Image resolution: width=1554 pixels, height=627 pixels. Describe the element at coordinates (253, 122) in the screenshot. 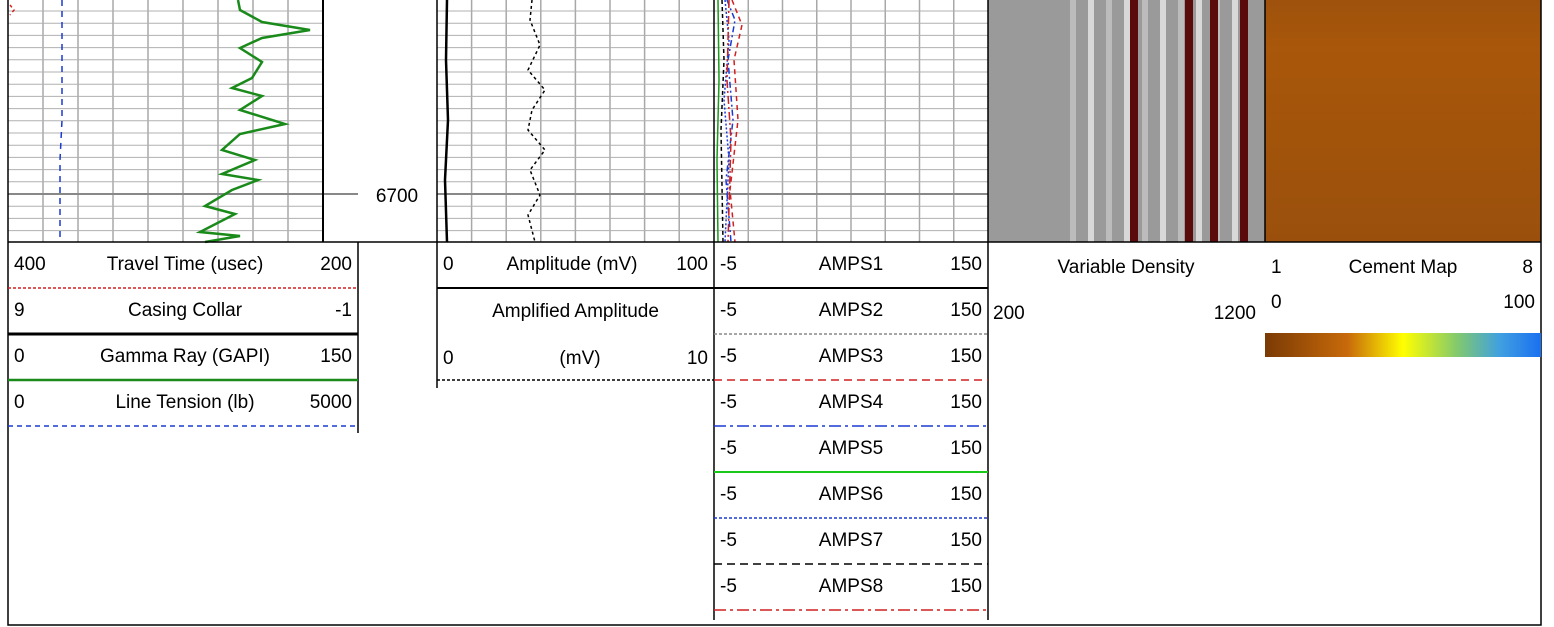

I see `gamma-ray-curve` at that location.